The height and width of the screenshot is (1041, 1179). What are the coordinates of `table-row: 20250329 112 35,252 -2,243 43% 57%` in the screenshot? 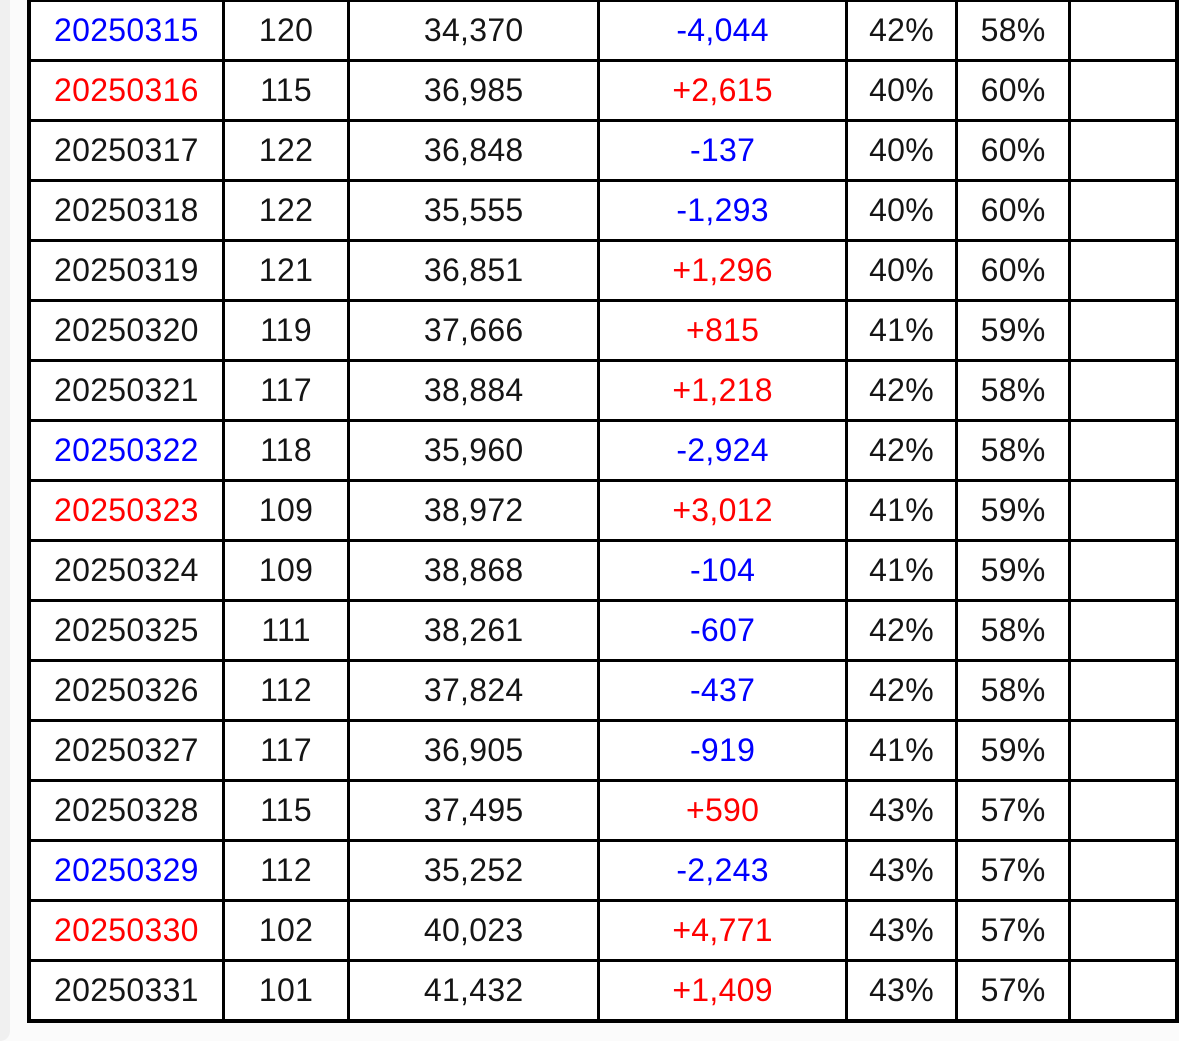 It's located at (603, 870).